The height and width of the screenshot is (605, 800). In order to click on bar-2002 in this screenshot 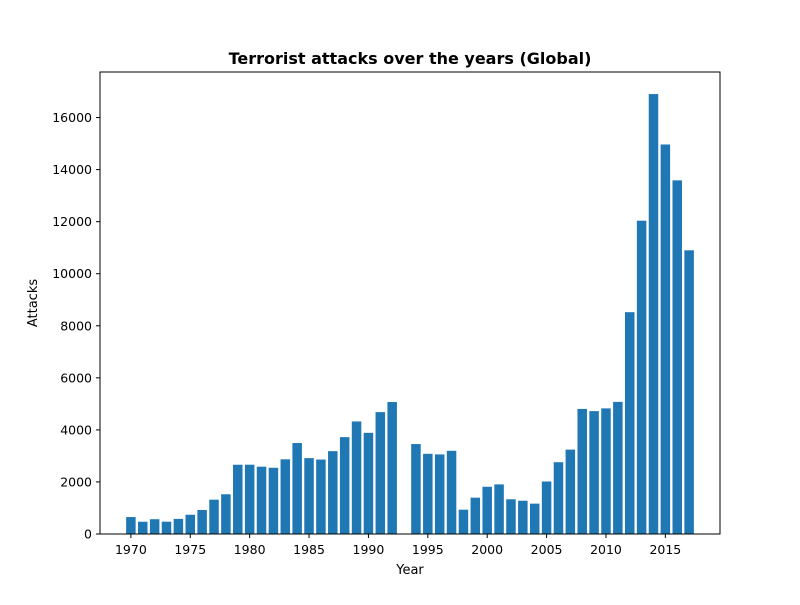, I will do `click(511, 516)`.